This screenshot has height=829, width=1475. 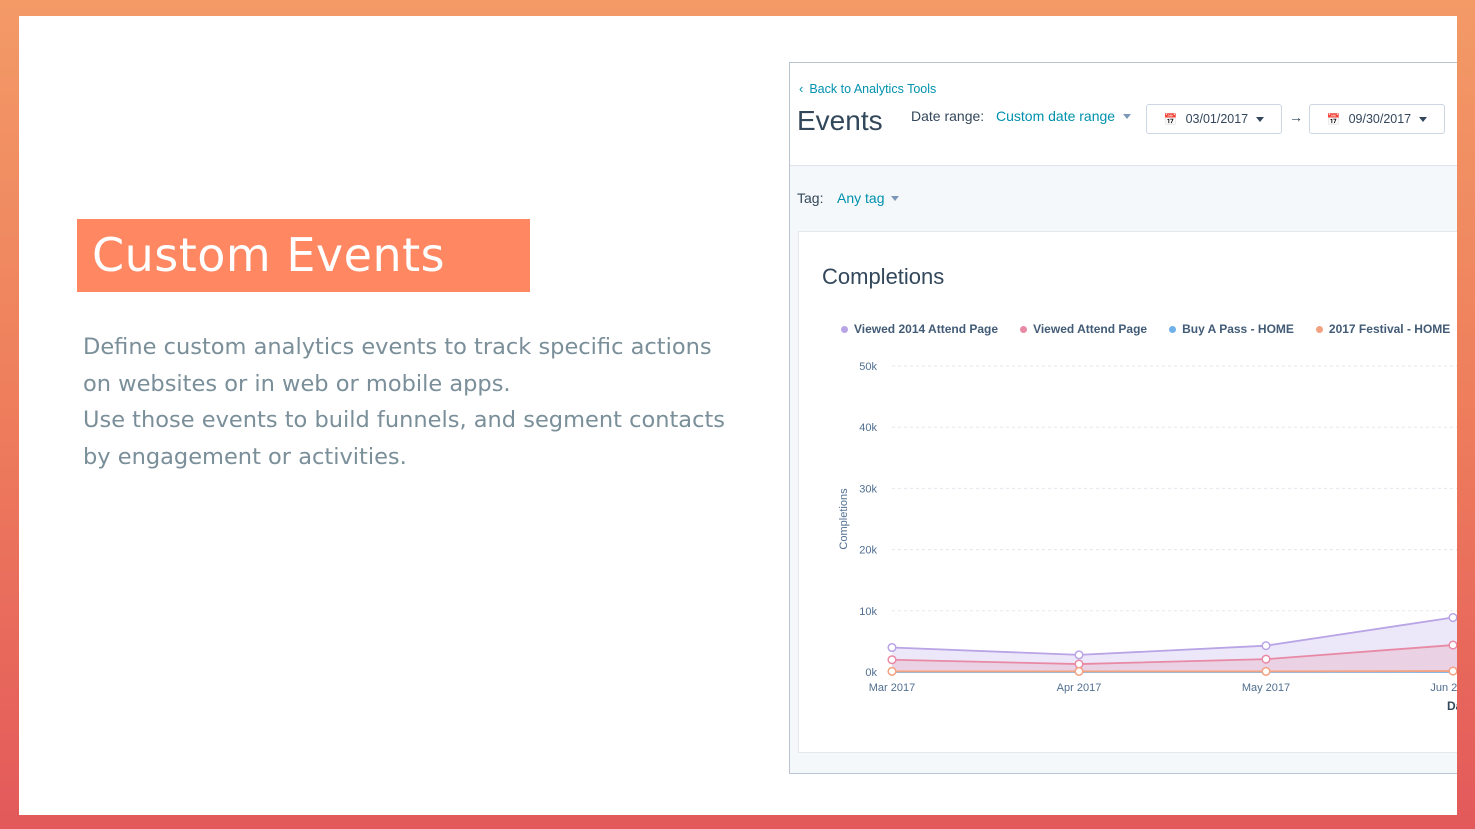 I want to click on x-tick-label: Apr 2017, so click(x=1079, y=688).